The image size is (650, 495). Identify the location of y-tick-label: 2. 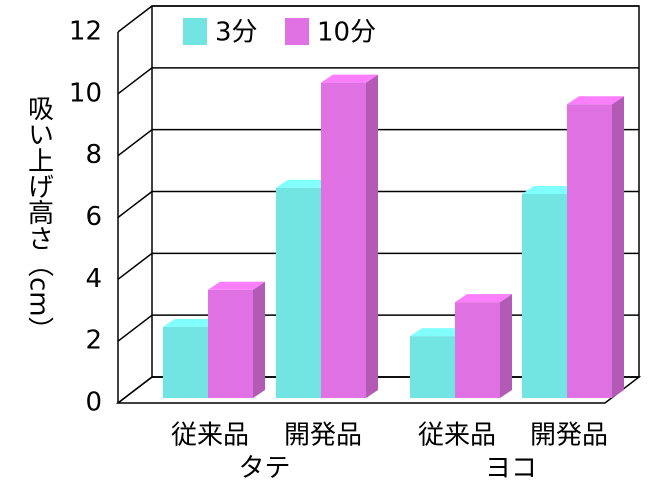
(93, 341).